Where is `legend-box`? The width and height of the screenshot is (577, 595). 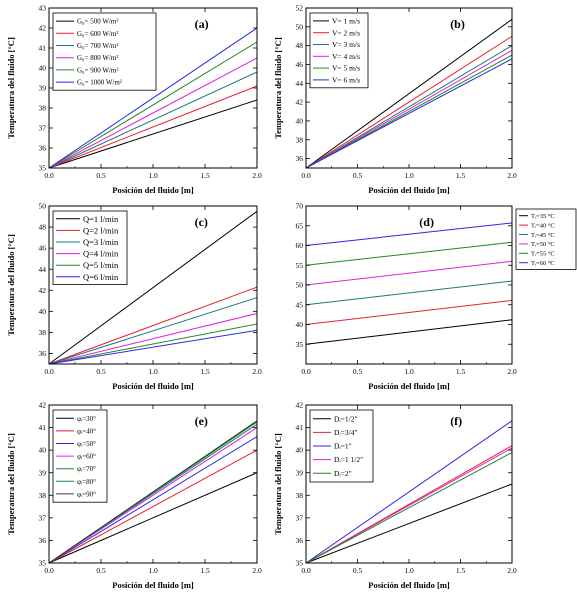 legend-box is located at coordinates (90, 247).